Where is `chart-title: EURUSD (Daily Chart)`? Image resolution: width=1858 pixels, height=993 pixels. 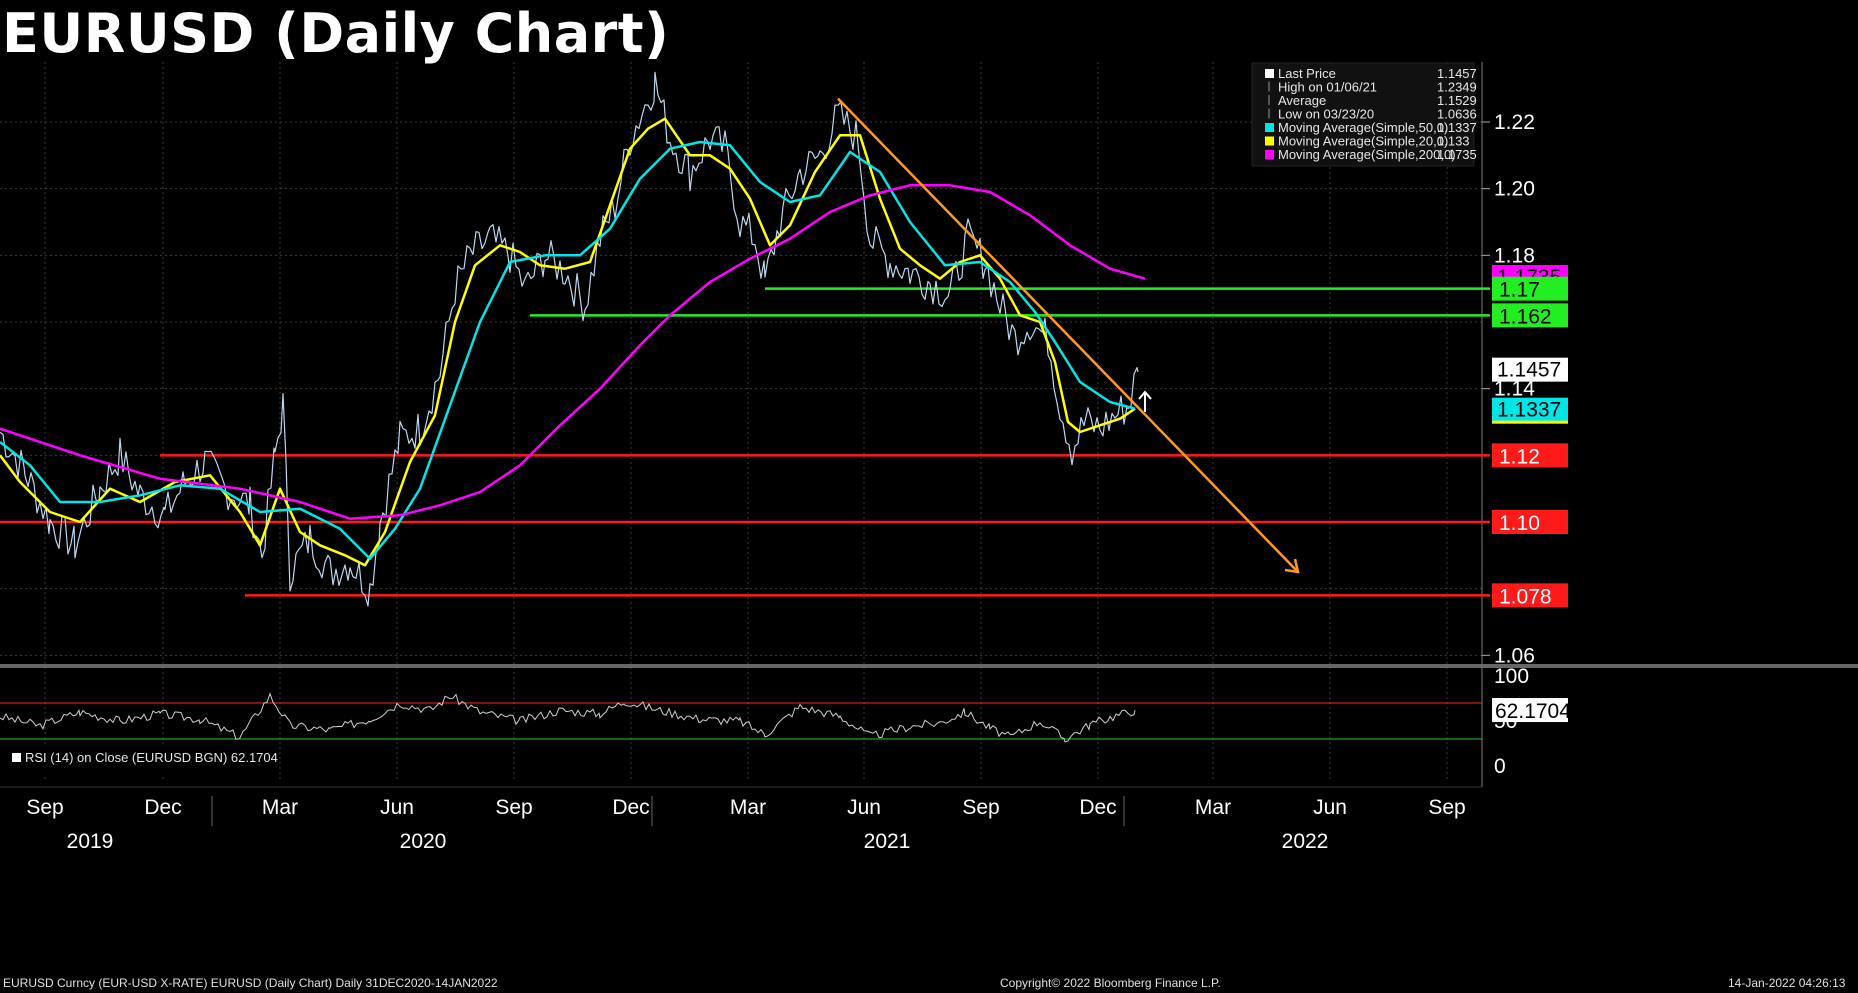 chart-title: EURUSD (Daily Chart) is located at coordinates (336, 33).